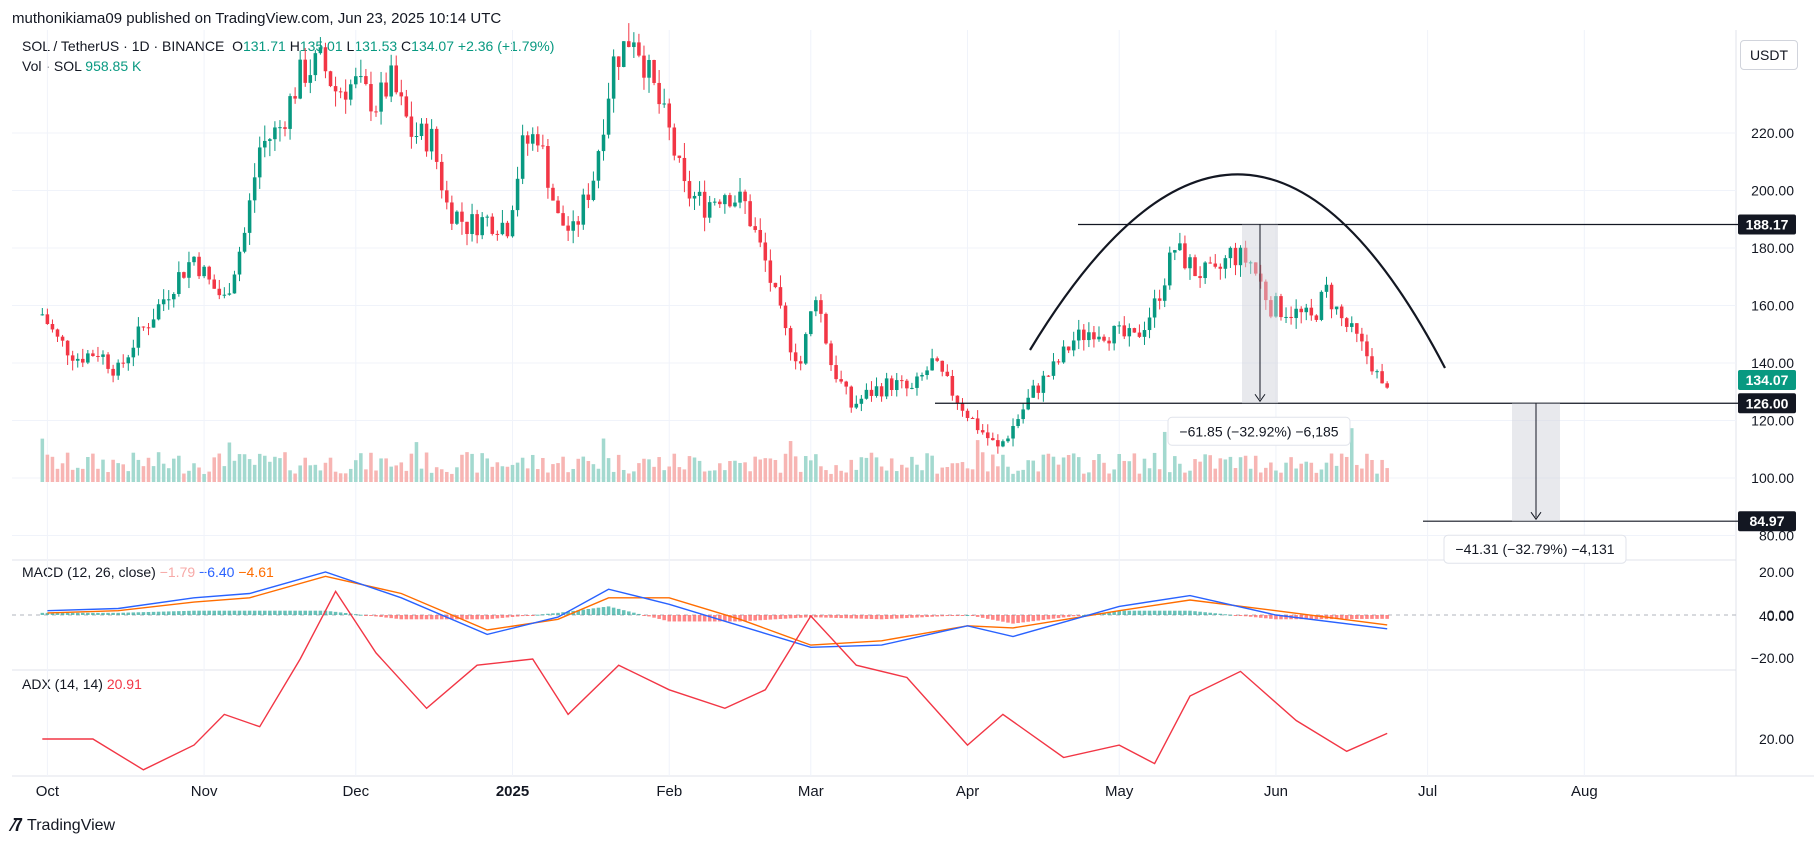 The height and width of the screenshot is (847, 1814). Describe the element at coordinates (512, 791) in the screenshot. I see `time-tick-label: 2025` at that location.